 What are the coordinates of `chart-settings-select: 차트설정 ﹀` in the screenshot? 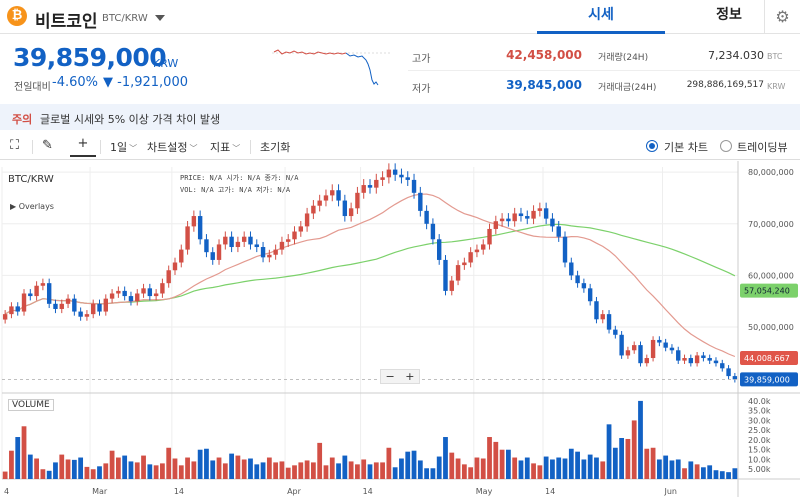 It's located at (172, 147).